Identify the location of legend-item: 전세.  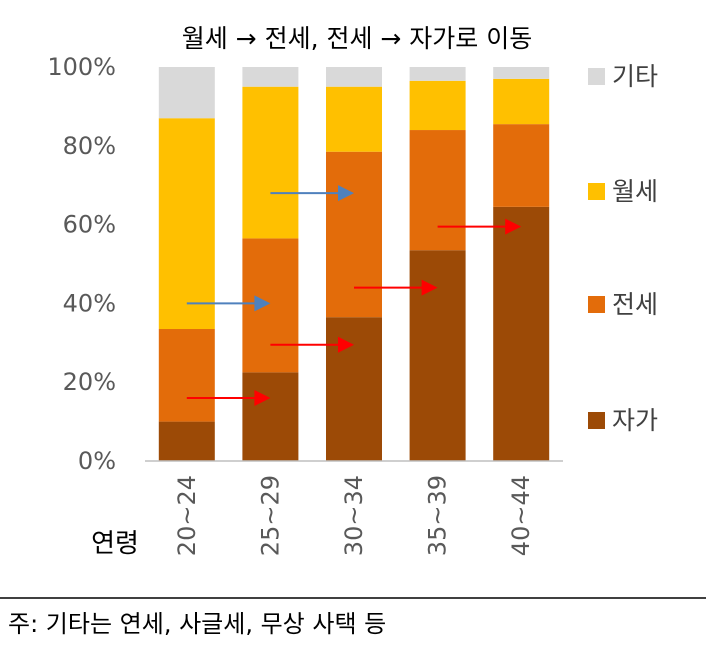
(623, 304).